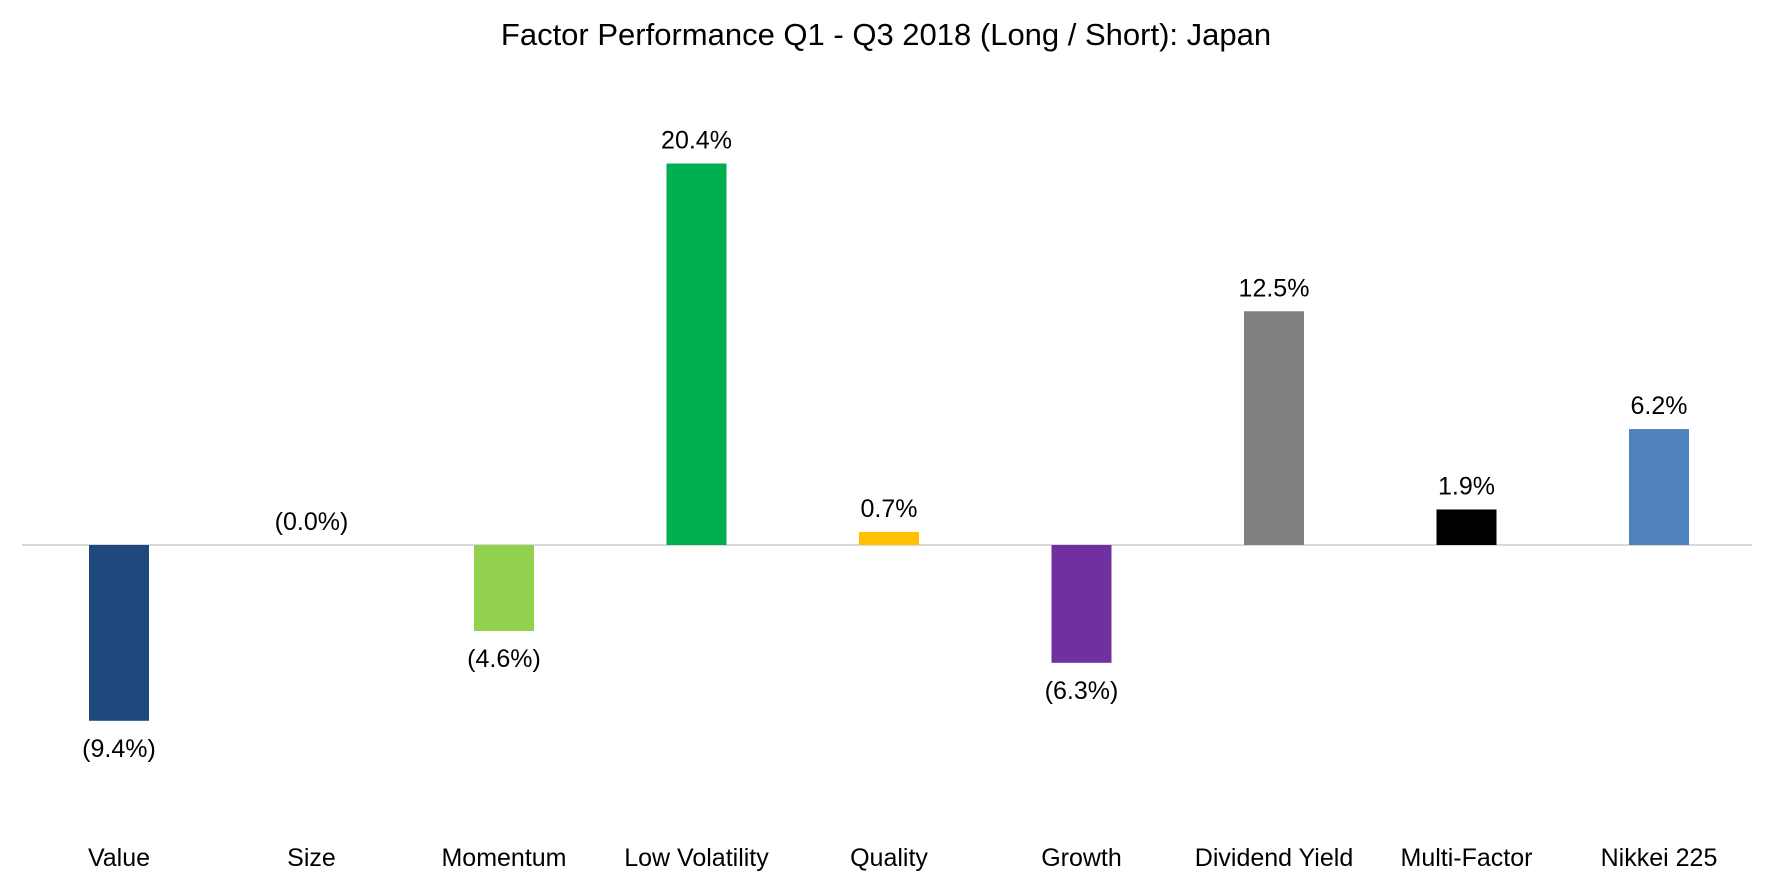 Image resolution: width=1772 pixels, height=886 pixels. I want to click on data-label-multi-factor: 1.9%, so click(1466, 486).